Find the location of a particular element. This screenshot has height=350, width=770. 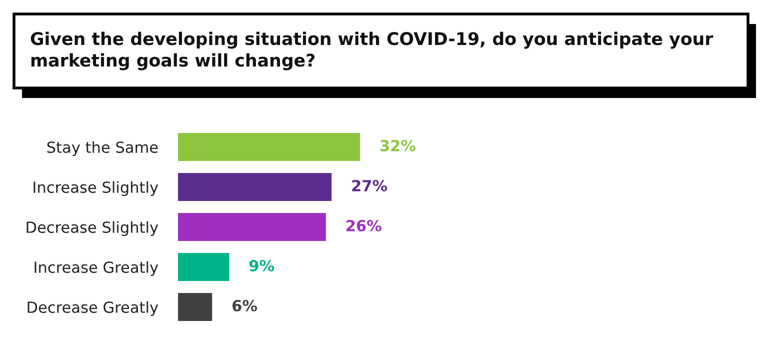

y-tick-label: Decrease Greatly is located at coordinates (93, 308).